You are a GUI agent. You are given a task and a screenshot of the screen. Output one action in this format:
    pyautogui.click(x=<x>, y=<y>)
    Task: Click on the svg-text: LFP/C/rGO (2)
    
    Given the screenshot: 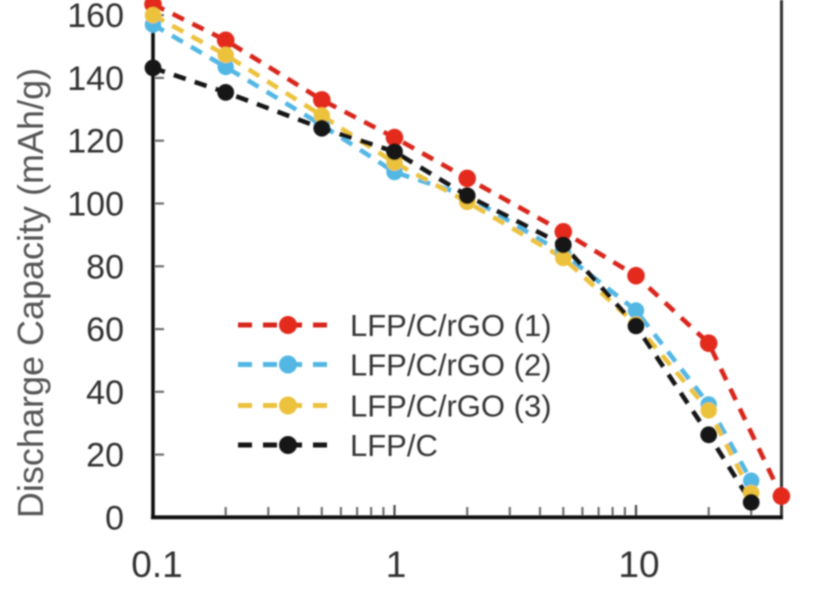 What is the action you would take?
    pyautogui.click(x=451, y=365)
    